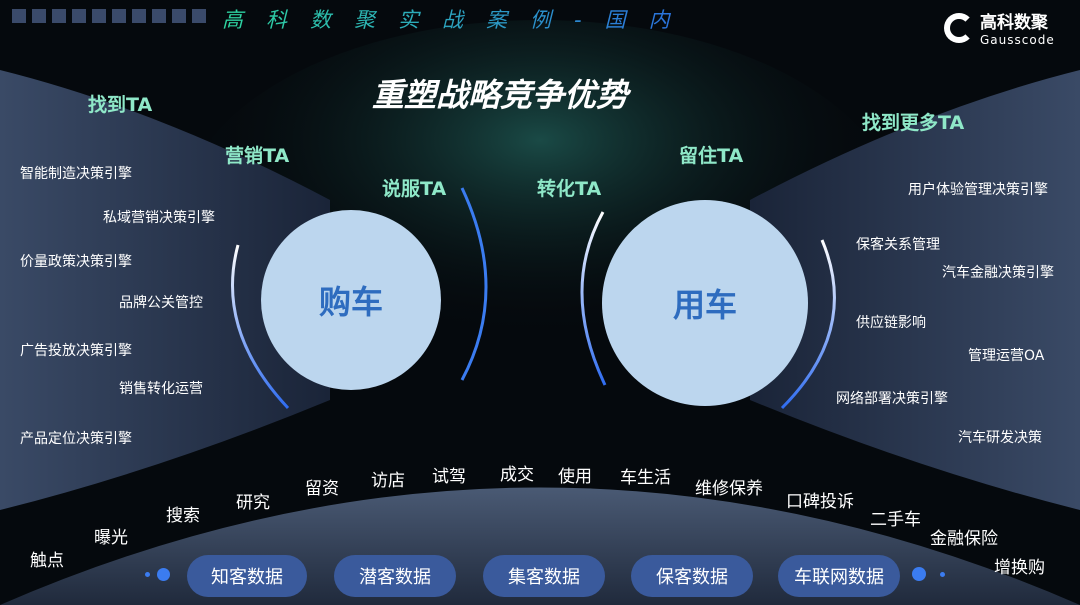 Image resolution: width=1080 pixels, height=605 pixels. Describe the element at coordinates (898, 245) in the screenshot. I see `right-engine: 保客关系管理` at that location.